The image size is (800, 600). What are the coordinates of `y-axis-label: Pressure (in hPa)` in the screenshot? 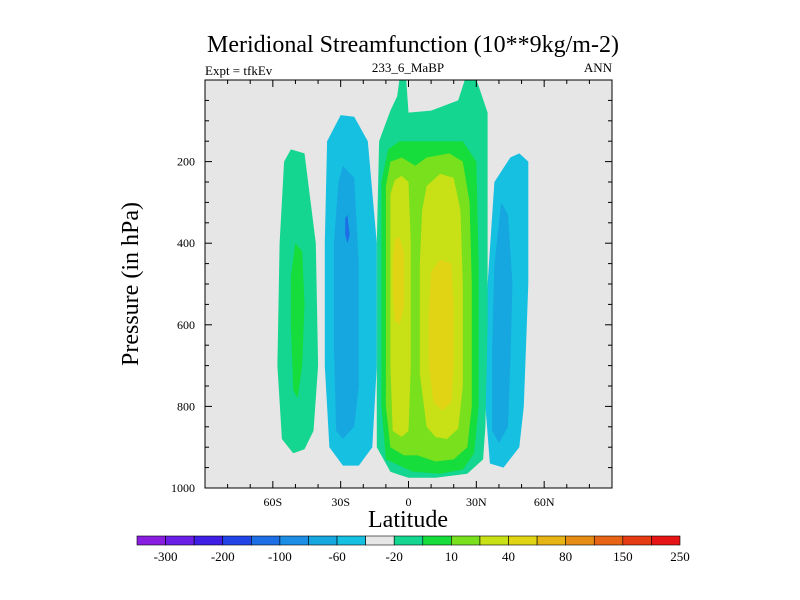 It's located at (131, 284).